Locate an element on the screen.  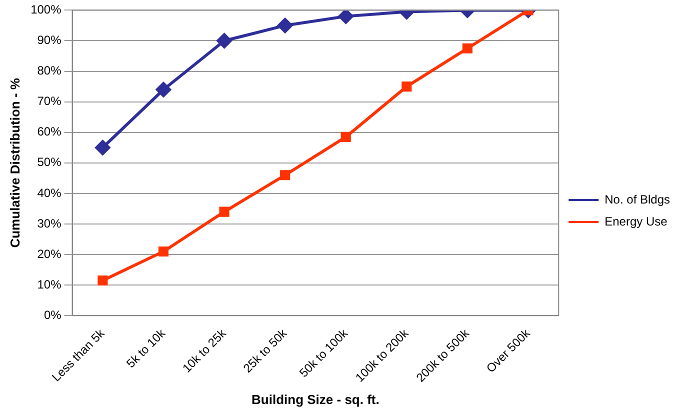
y-axis-title: Cumulative Distribution - % is located at coordinates (14, 163).